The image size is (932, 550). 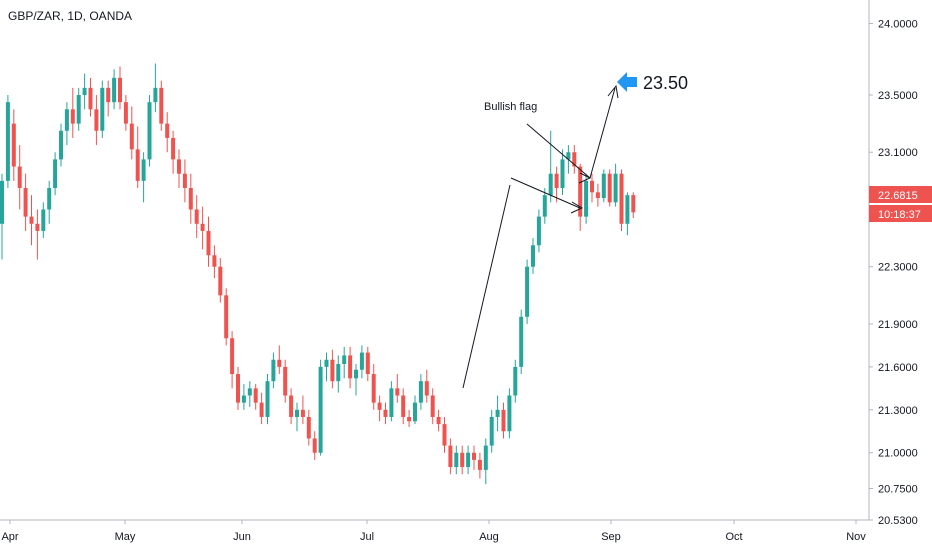 I want to click on time-axis: Apr May Jun Jul Aug Sep Oct Nov, so click(x=434, y=531).